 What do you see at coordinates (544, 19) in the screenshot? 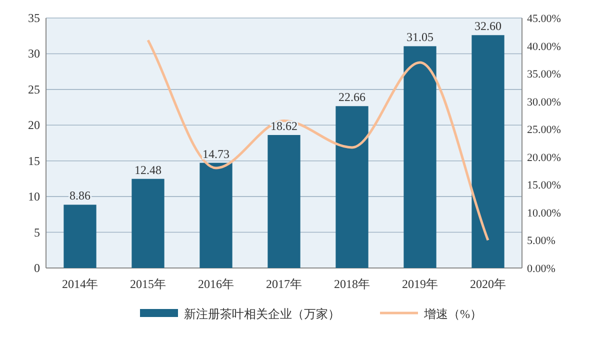
I see `y2-tick-label: 45.00%` at bounding box center [544, 19].